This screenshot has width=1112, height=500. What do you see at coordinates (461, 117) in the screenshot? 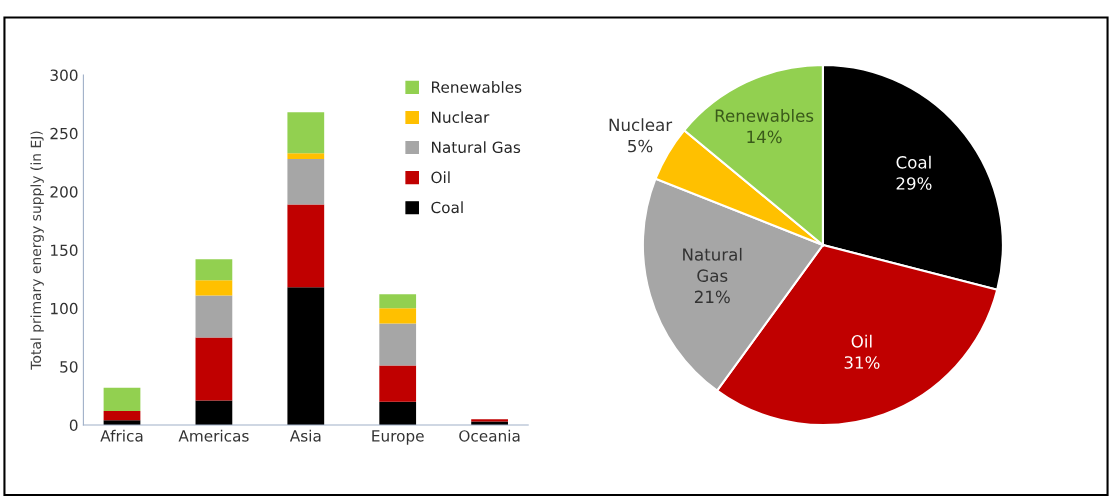
I see `legend-label: Nuclear` at bounding box center [461, 117].